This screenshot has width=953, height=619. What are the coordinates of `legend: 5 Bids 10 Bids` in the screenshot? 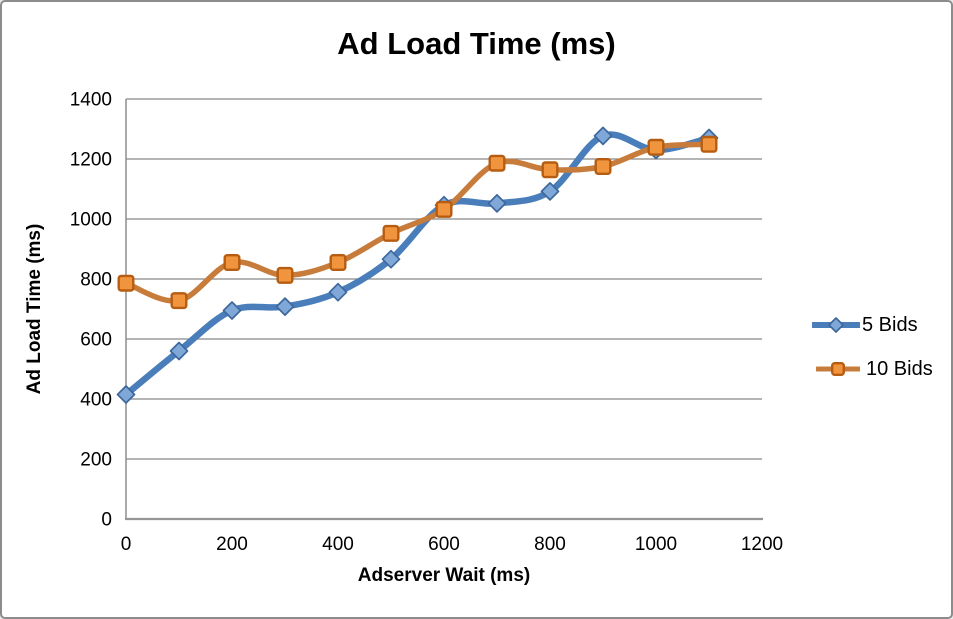 It's located at (872, 356).